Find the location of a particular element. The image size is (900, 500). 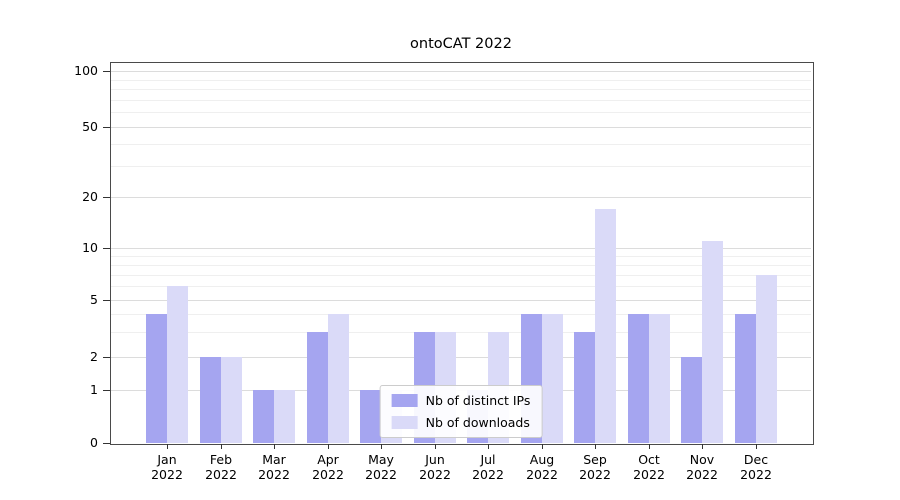

x-axis-tick-label: Mar 2022 is located at coordinates (274, 467).